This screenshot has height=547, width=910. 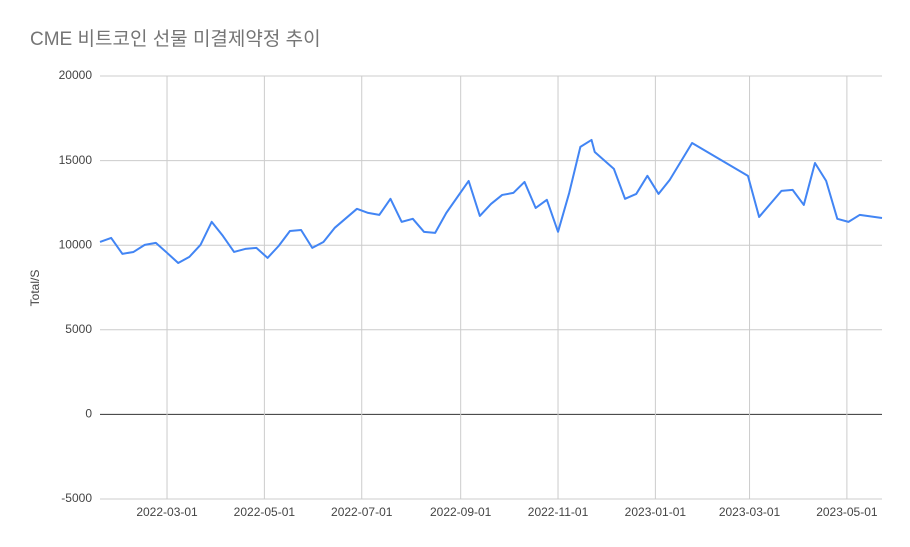 I want to click on y-tick-label: 5000, so click(x=78, y=329).